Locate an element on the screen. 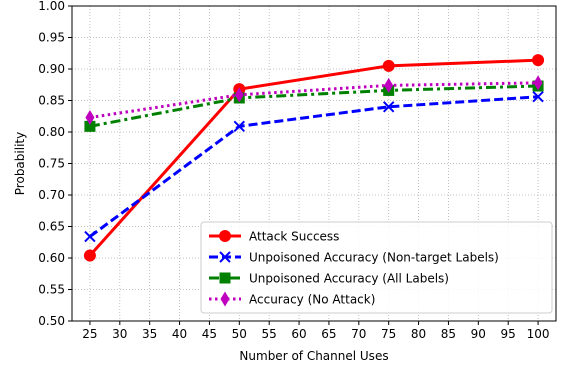  y-tick-label: 0.60 is located at coordinates (51, 258).